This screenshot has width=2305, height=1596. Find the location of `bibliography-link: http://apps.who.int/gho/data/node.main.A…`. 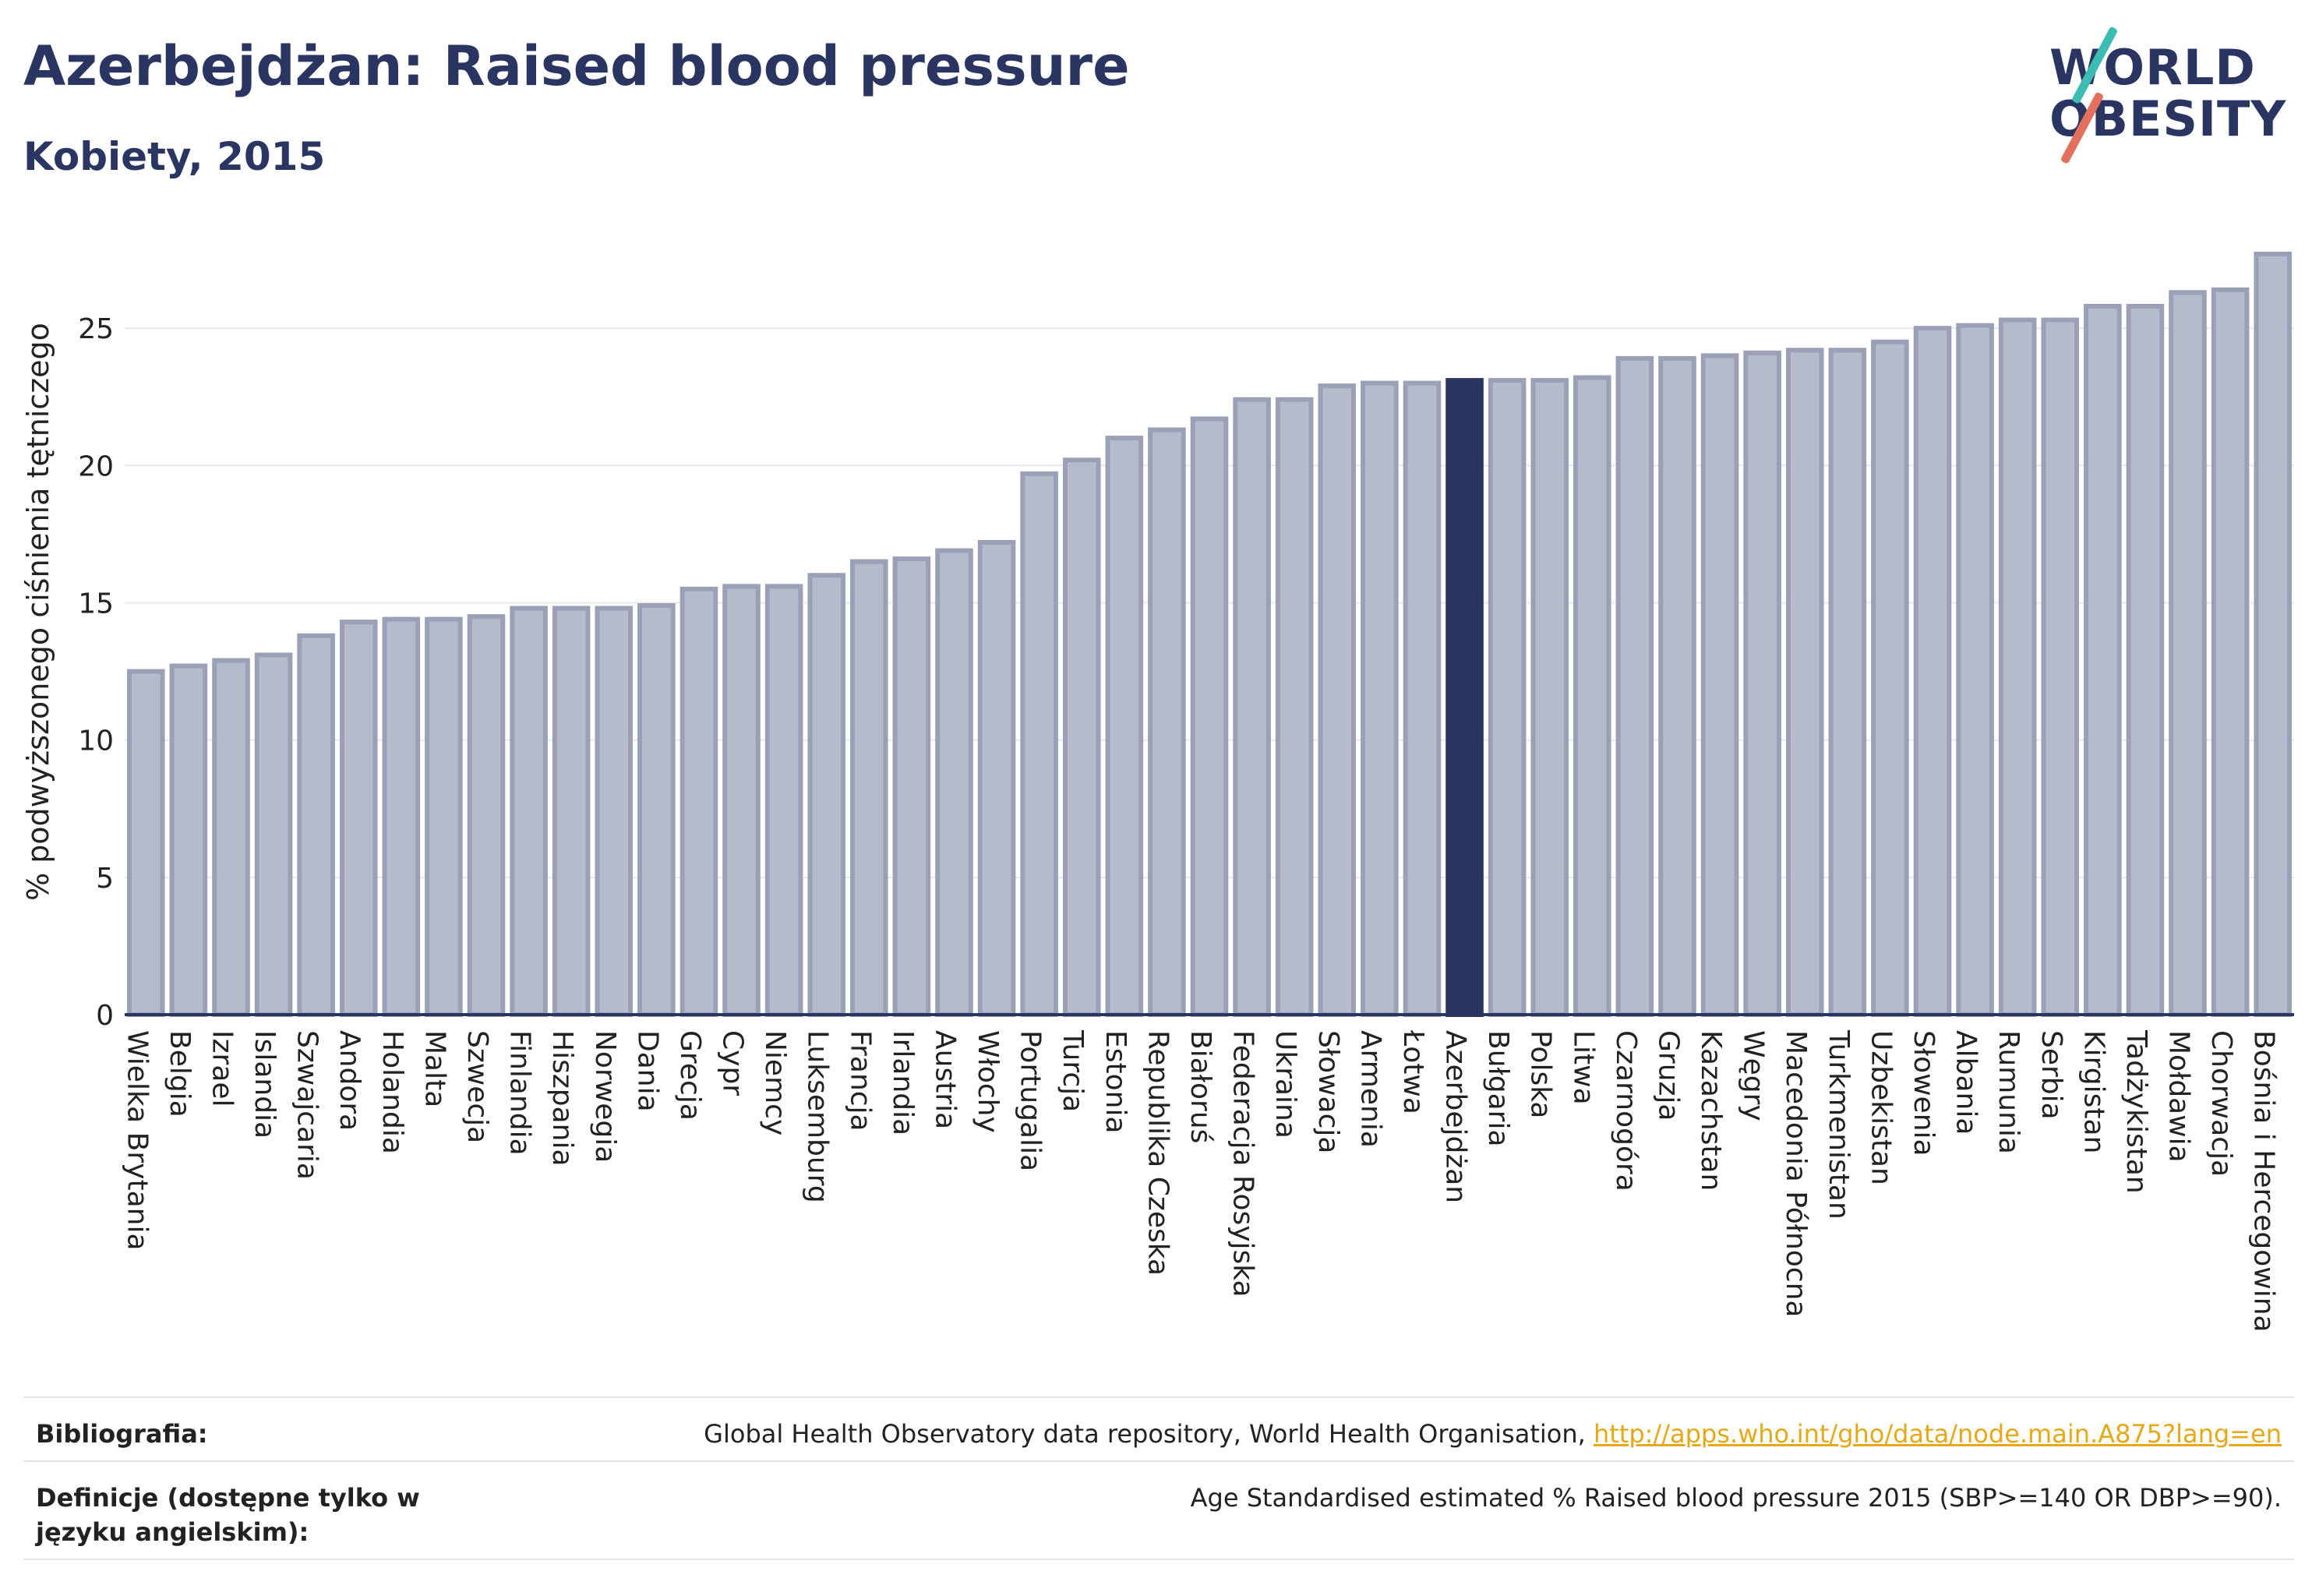

bibliography-link: http://apps.who.int/gho/data/node.main.A… is located at coordinates (1937, 1434).